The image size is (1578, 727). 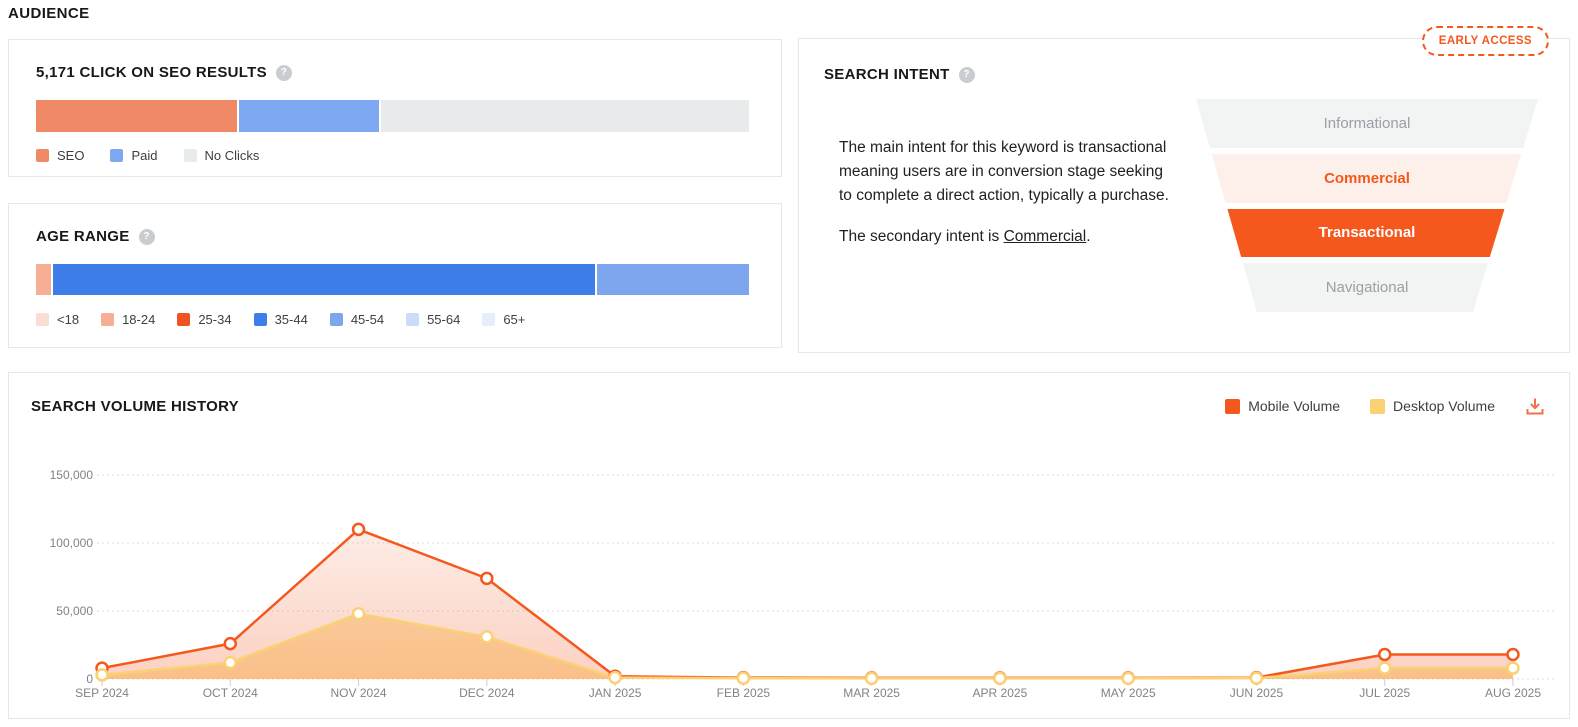 I want to click on seo-clicks-stacked-bar, so click(x=393, y=116).